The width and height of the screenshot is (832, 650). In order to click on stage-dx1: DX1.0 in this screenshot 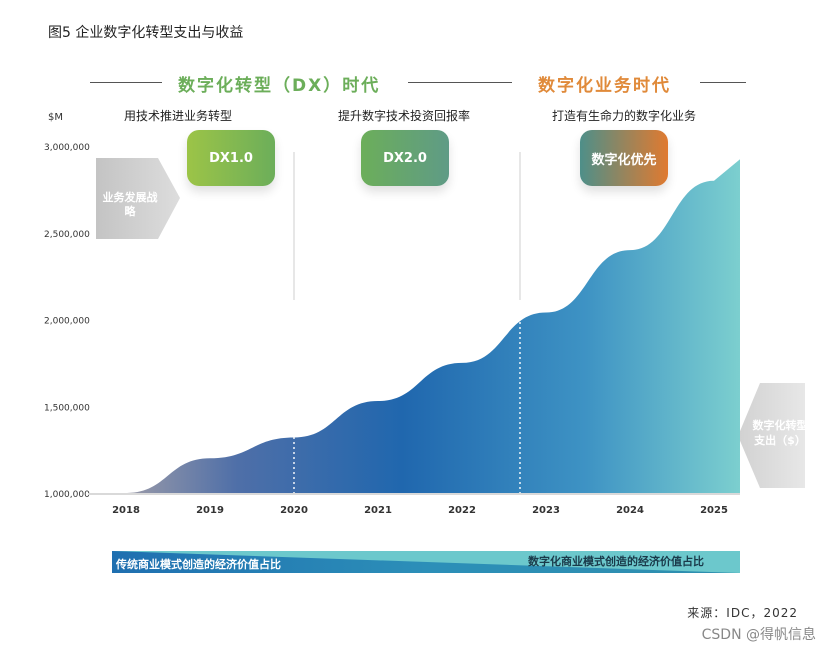, I will do `click(231, 158)`.